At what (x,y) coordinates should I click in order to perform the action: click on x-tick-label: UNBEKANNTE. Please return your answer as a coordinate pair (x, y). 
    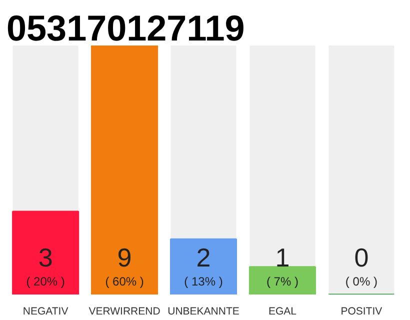
    Looking at the image, I should click on (204, 312).